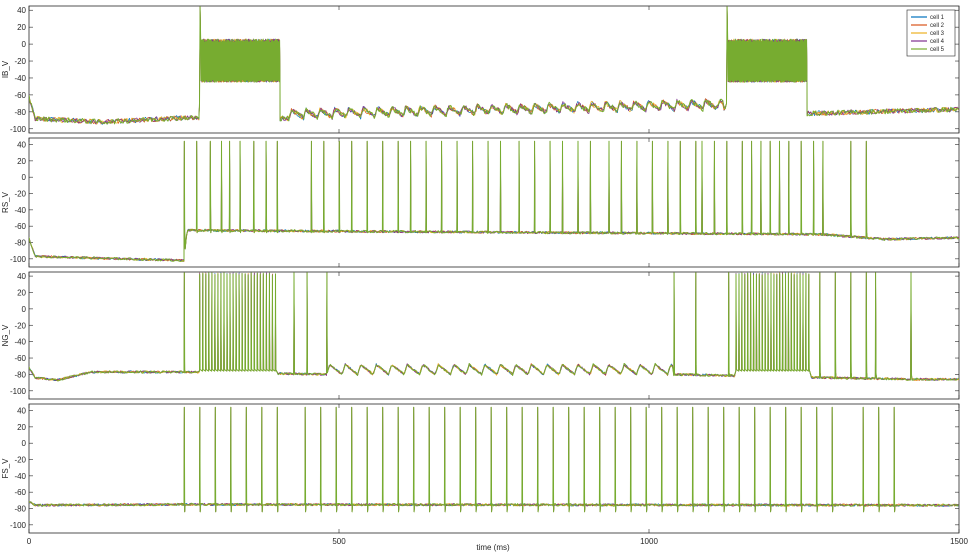  Describe the element at coordinates (339, 541) in the screenshot. I see `x-tick-label: 500` at that location.